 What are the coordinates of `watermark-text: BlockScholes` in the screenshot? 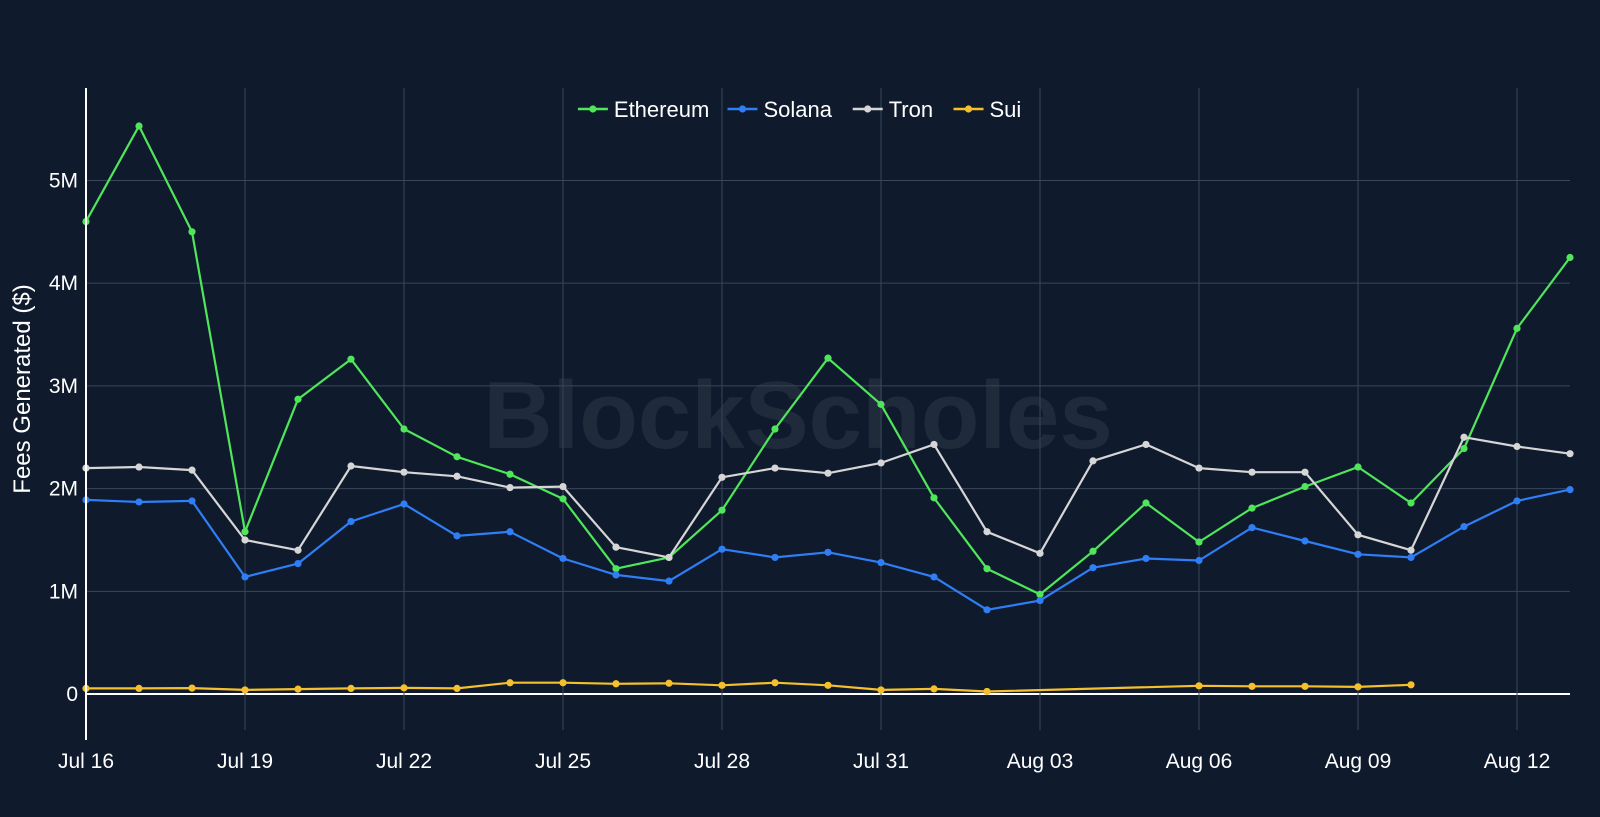 It's located at (798, 415).